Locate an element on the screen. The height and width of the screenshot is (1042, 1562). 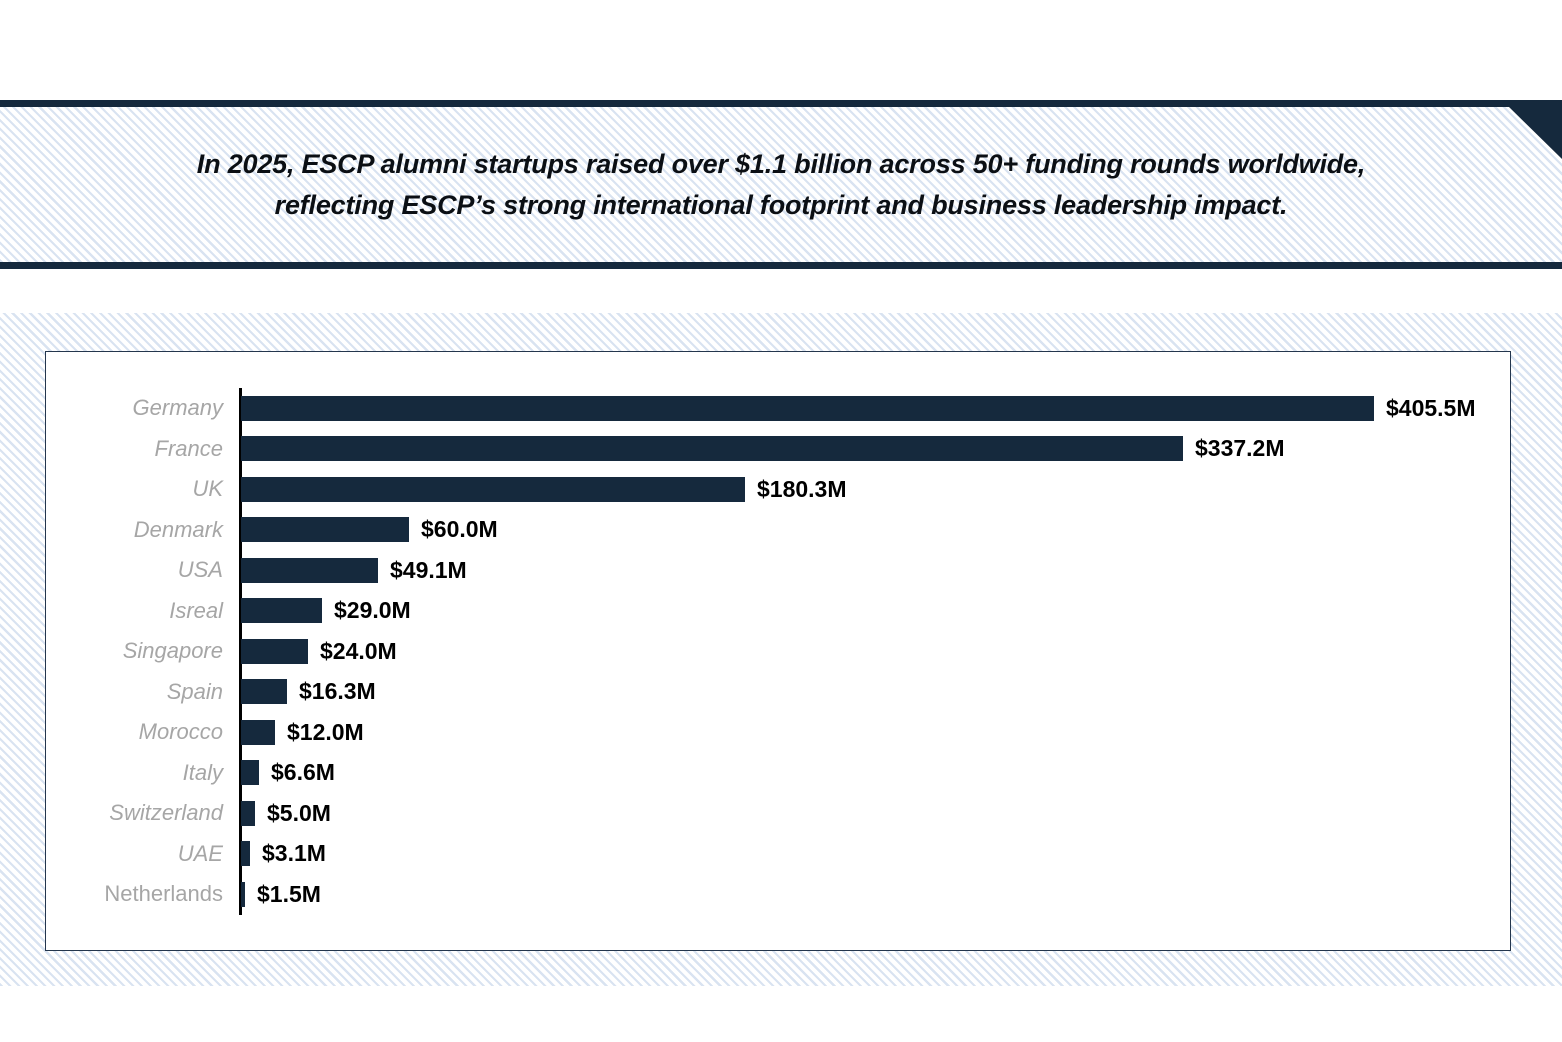
chart-row: Singapore $24.0M is located at coordinates (777, 651).